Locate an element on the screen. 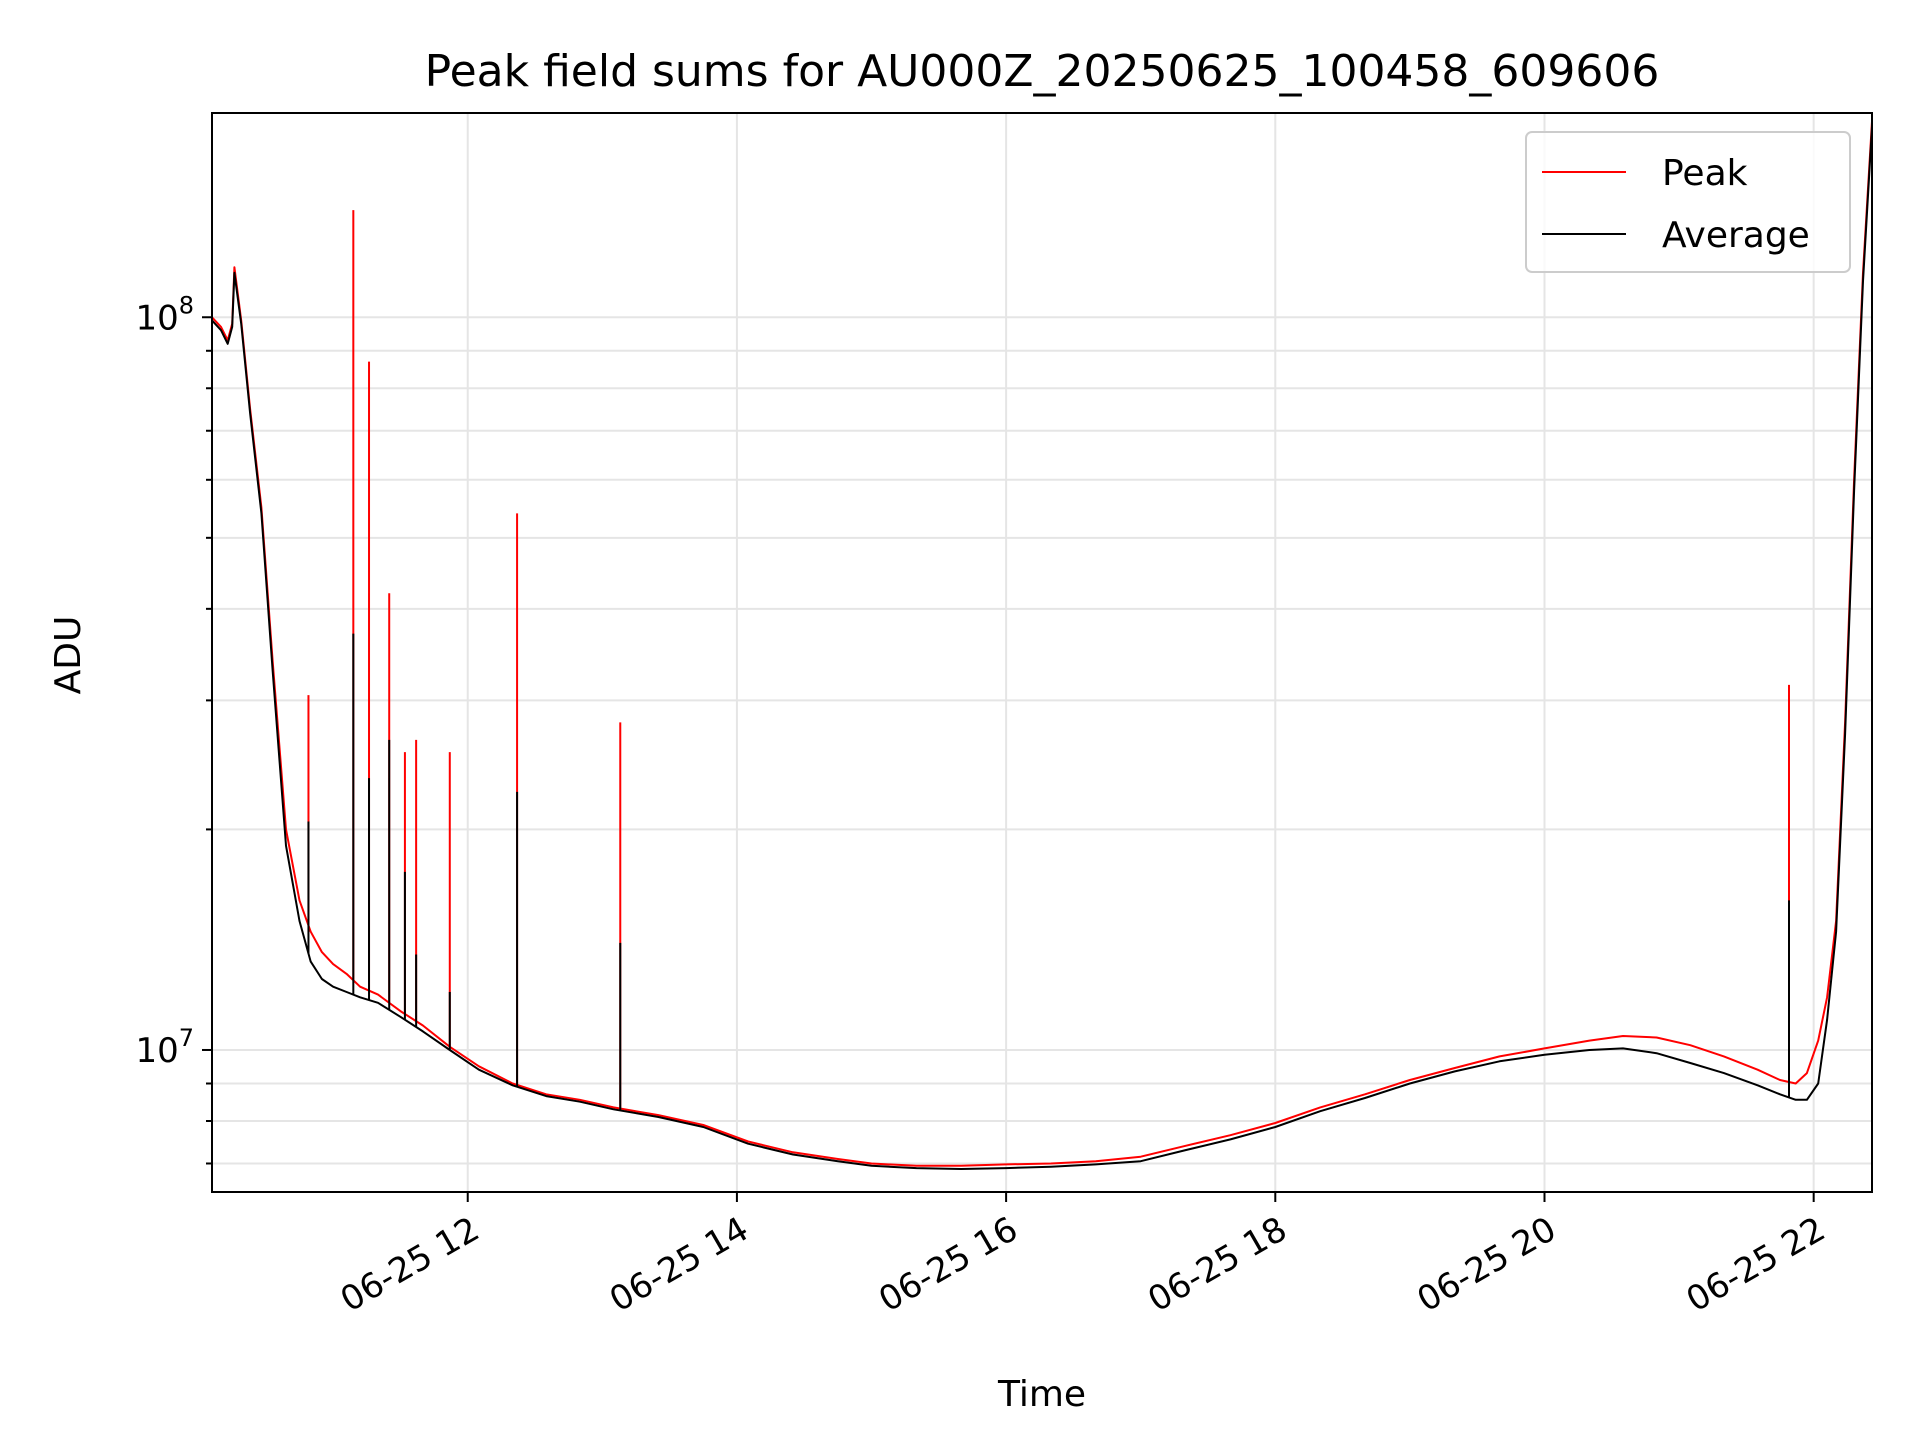  legend: Peak Average is located at coordinates (1688, 202).